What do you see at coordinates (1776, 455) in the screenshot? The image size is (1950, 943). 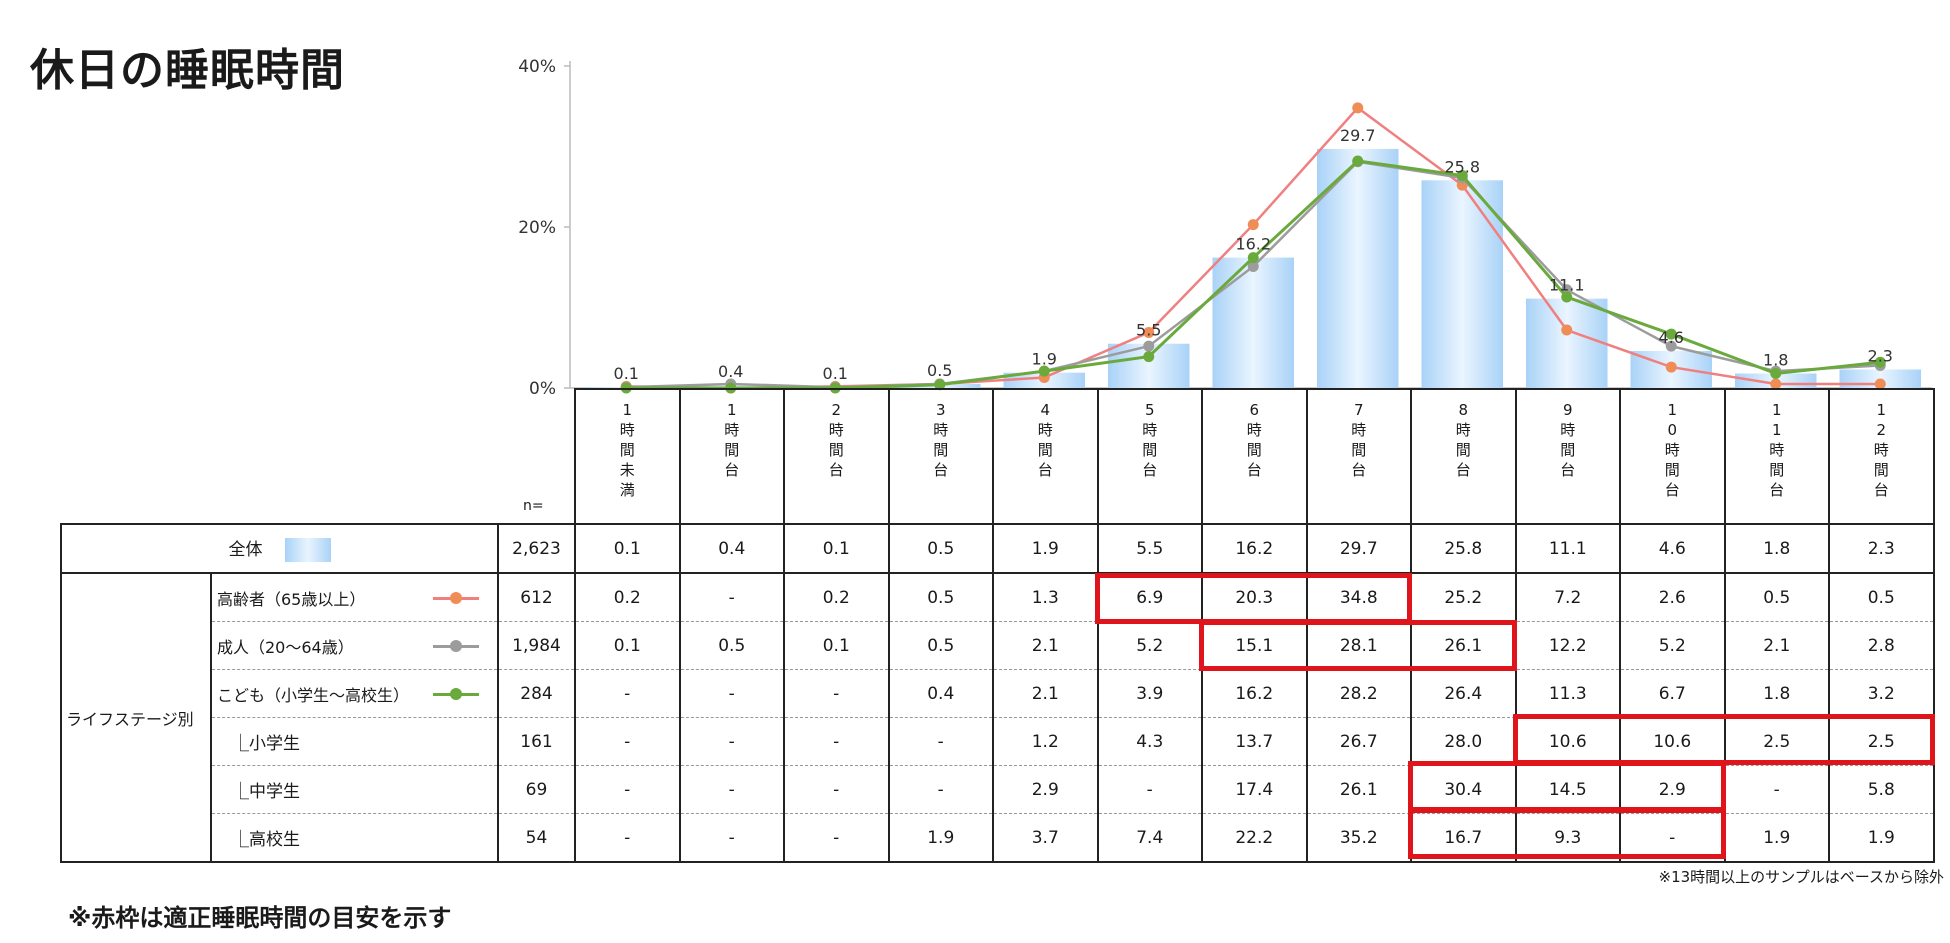 I see `category-label: 1 1 時 間 台` at bounding box center [1776, 455].